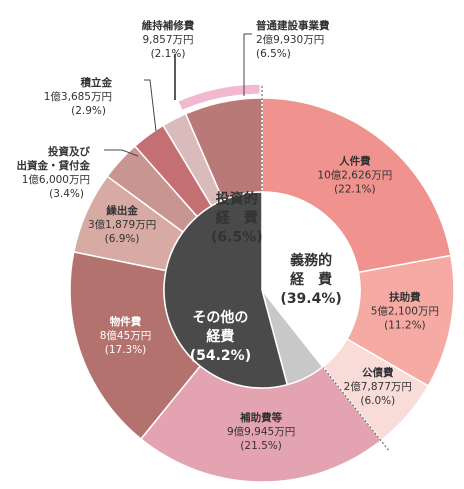 This screenshot has width=464, height=489. I want to click on outer-label-0-line-0: 人件費, so click(355, 161).